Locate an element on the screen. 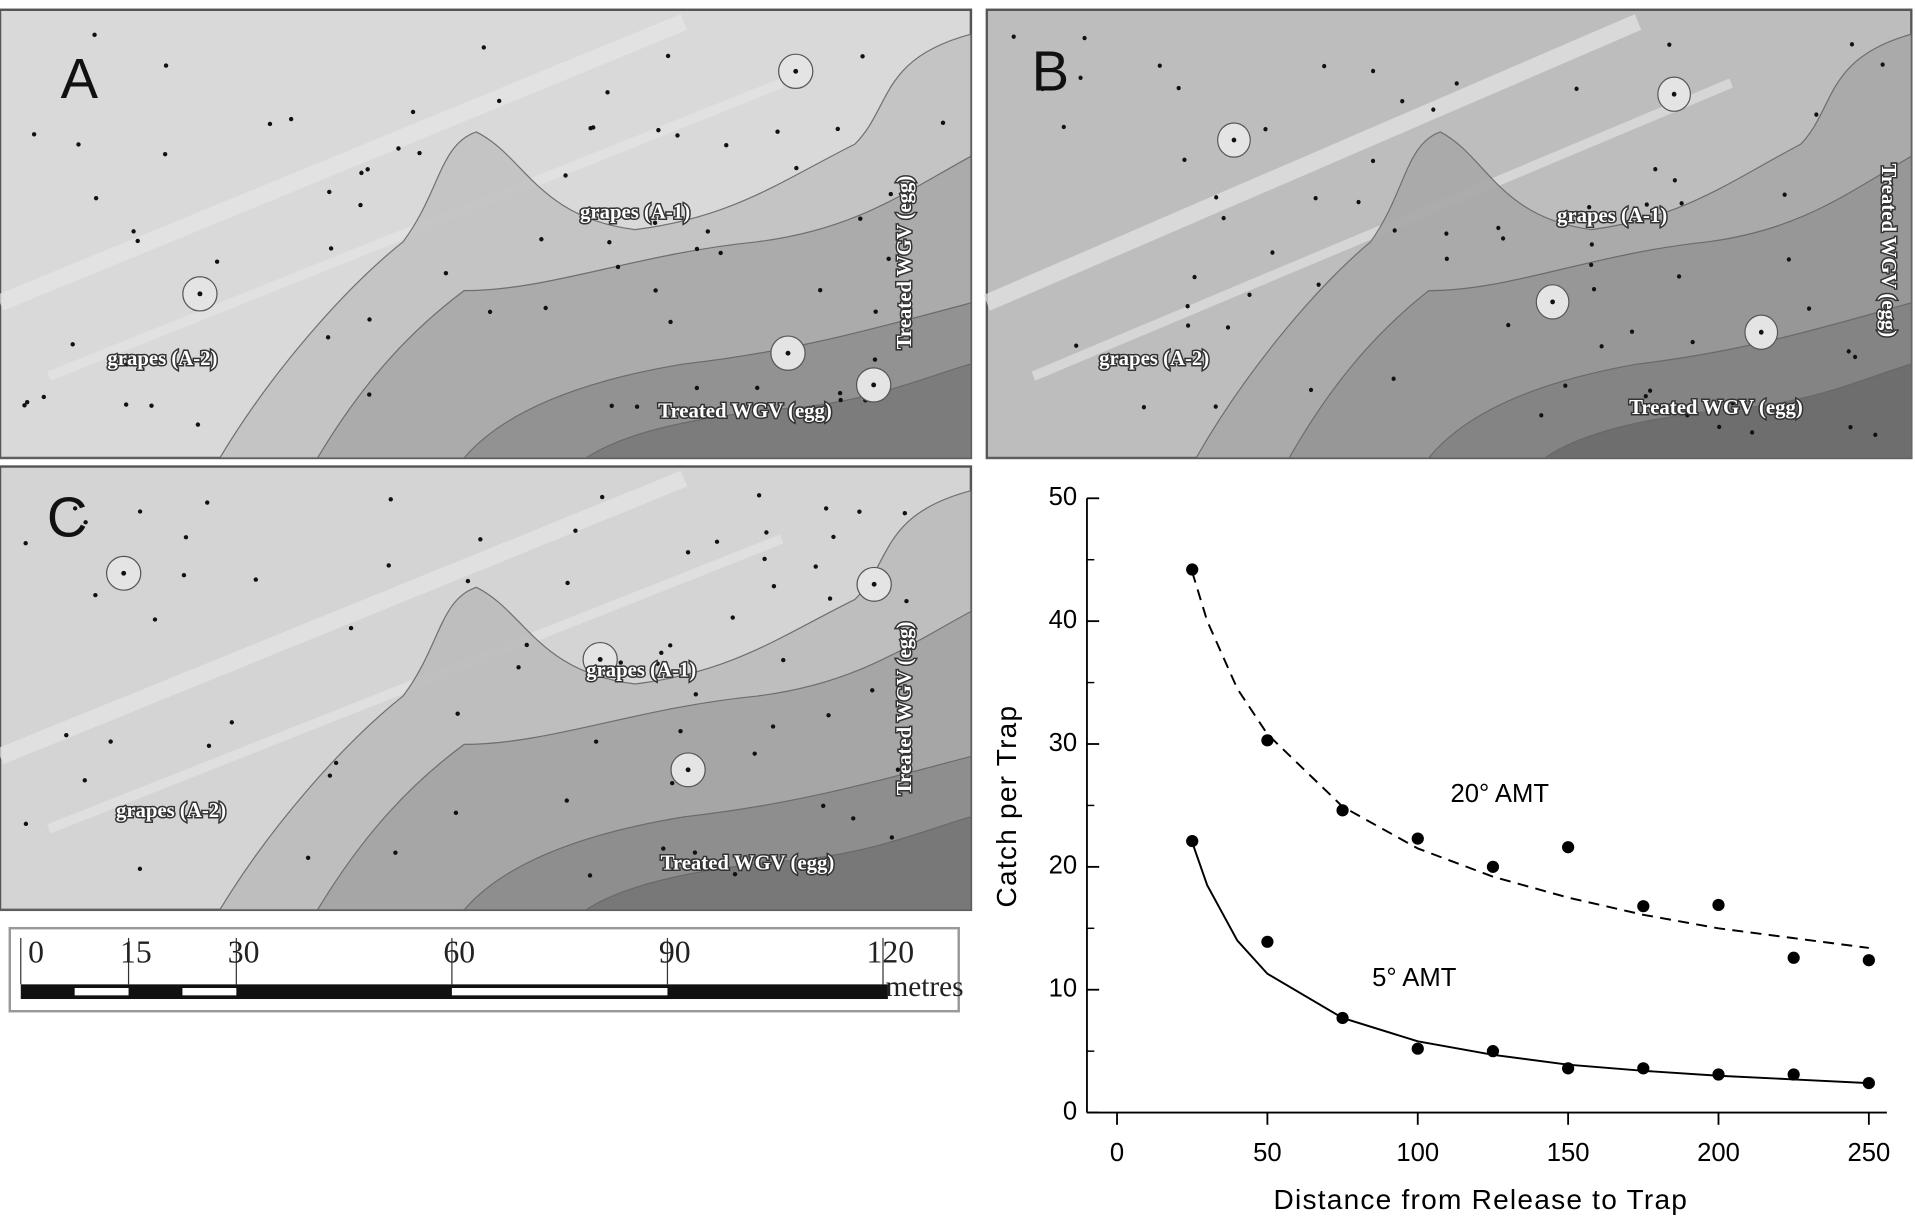 The image size is (1915, 1228). y-tick-label: 20 is located at coordinates (1063, 866).